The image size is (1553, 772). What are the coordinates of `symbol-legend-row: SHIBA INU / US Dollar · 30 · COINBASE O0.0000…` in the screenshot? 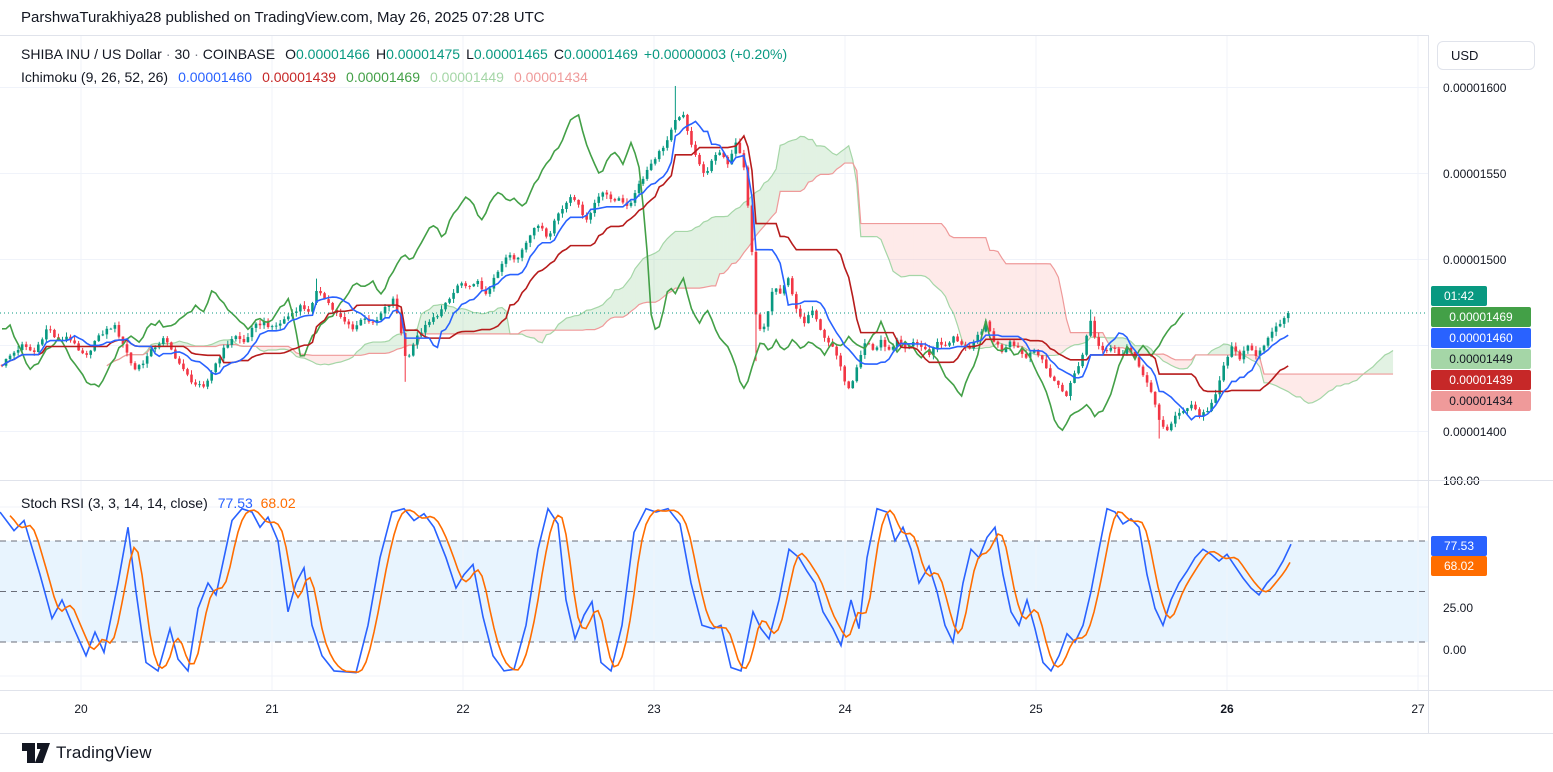 It's located at (404, 54).